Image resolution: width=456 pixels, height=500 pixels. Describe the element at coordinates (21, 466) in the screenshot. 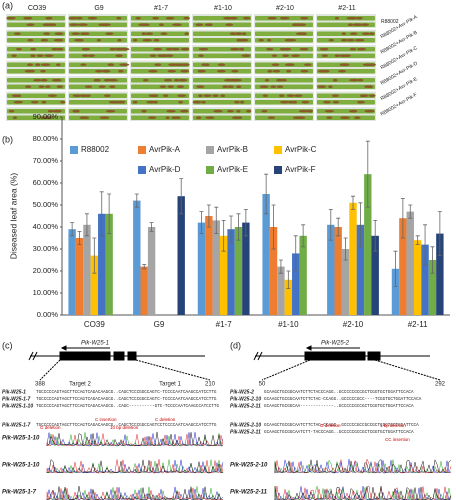

I see `trace-label: Pik-W25-1-10` at that location.